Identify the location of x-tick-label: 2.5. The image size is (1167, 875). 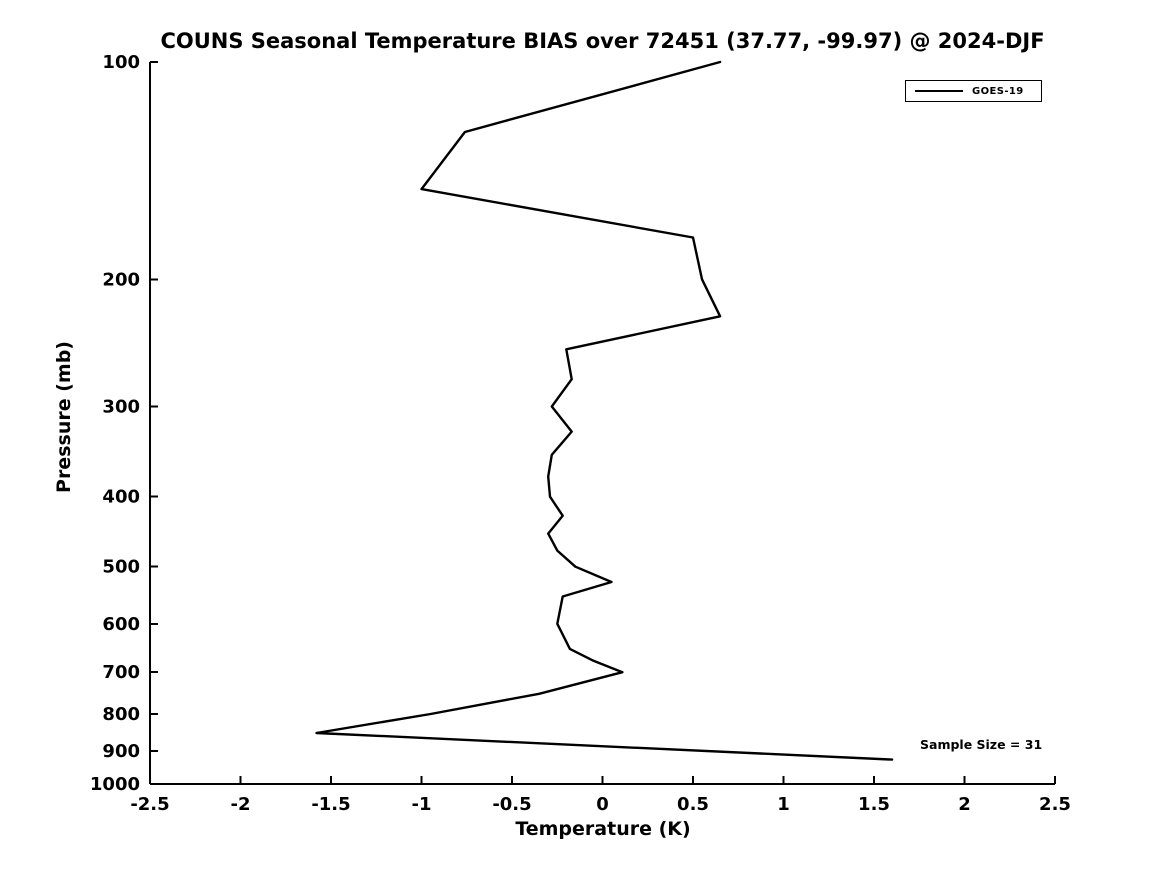
(1055, 804).